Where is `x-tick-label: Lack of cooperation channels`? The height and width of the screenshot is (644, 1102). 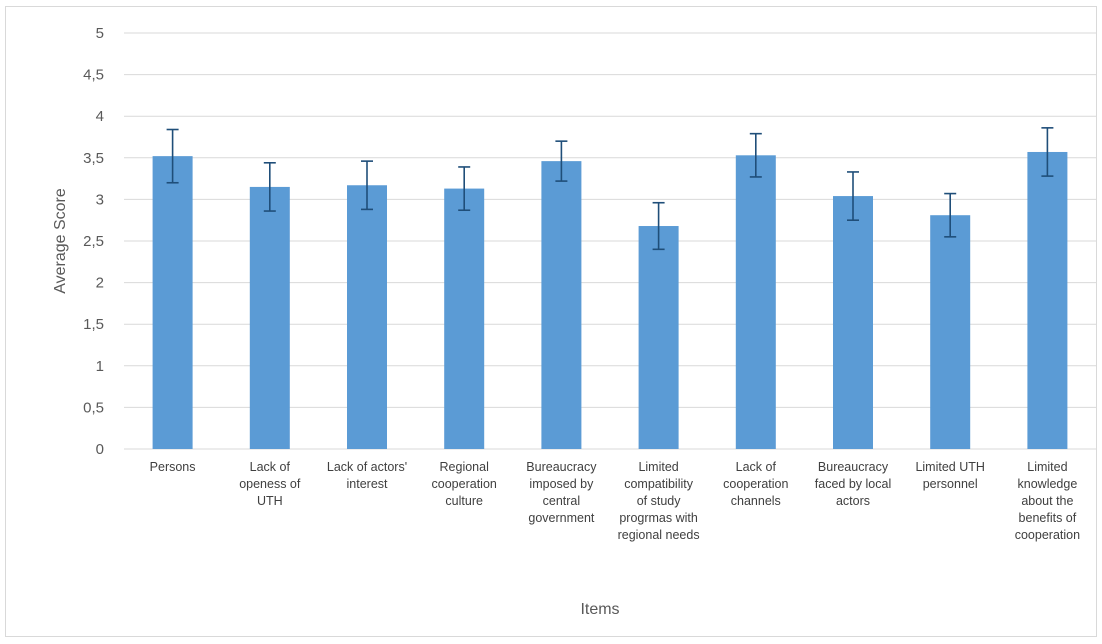 x-tick-label: Lack of cooperation channels is located at coordinates (755, 484).